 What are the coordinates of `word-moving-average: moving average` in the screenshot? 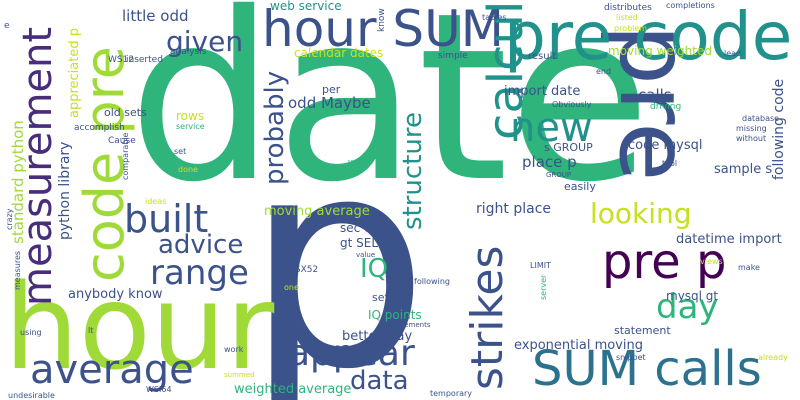 It's located at (317, 211).